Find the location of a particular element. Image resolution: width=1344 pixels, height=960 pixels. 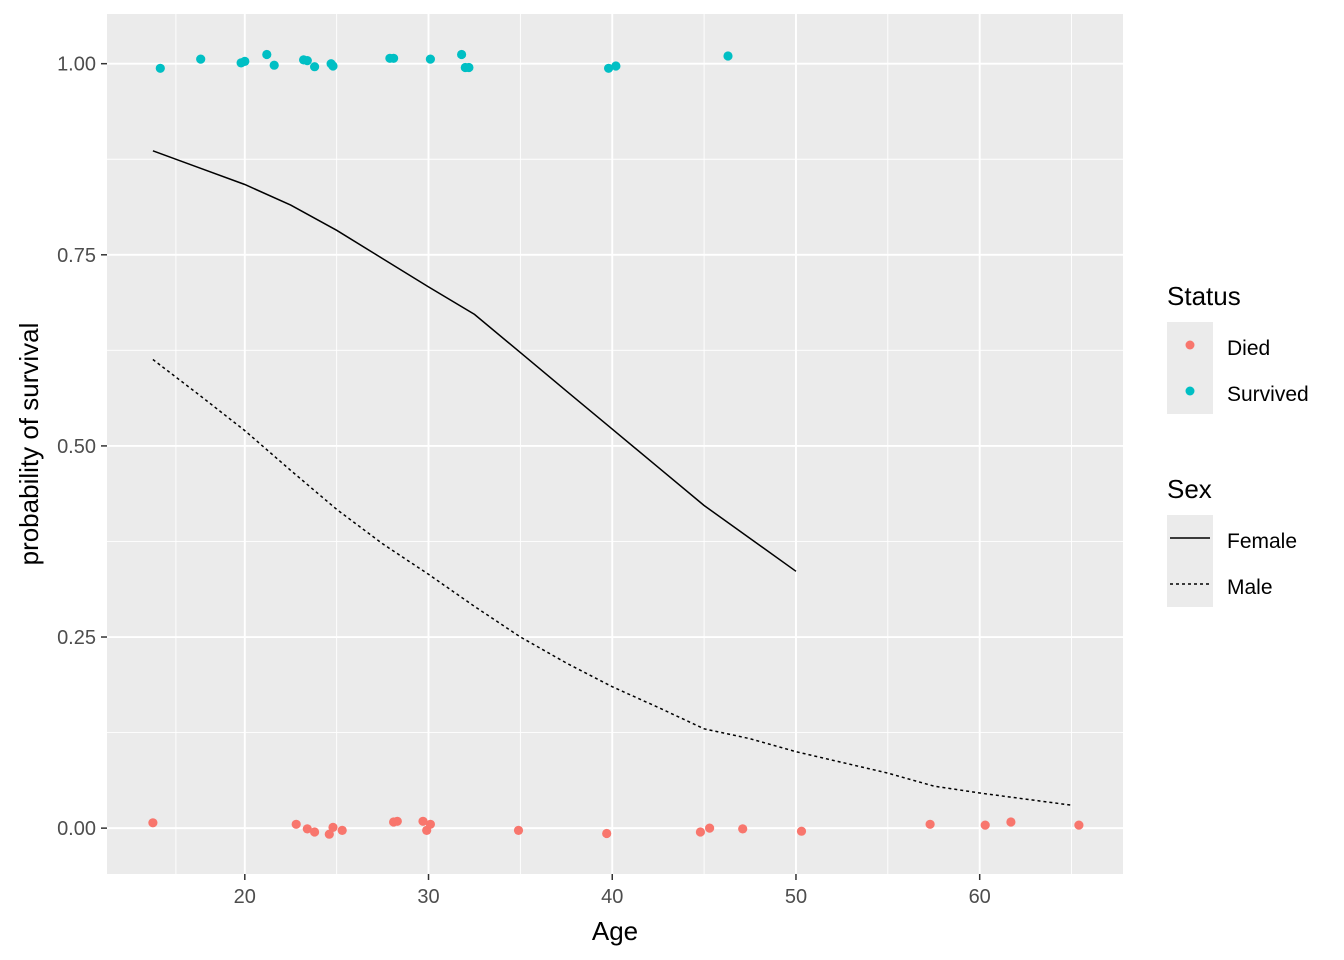

y-tick-label: 0.00 is located at coordinates (76, 829).